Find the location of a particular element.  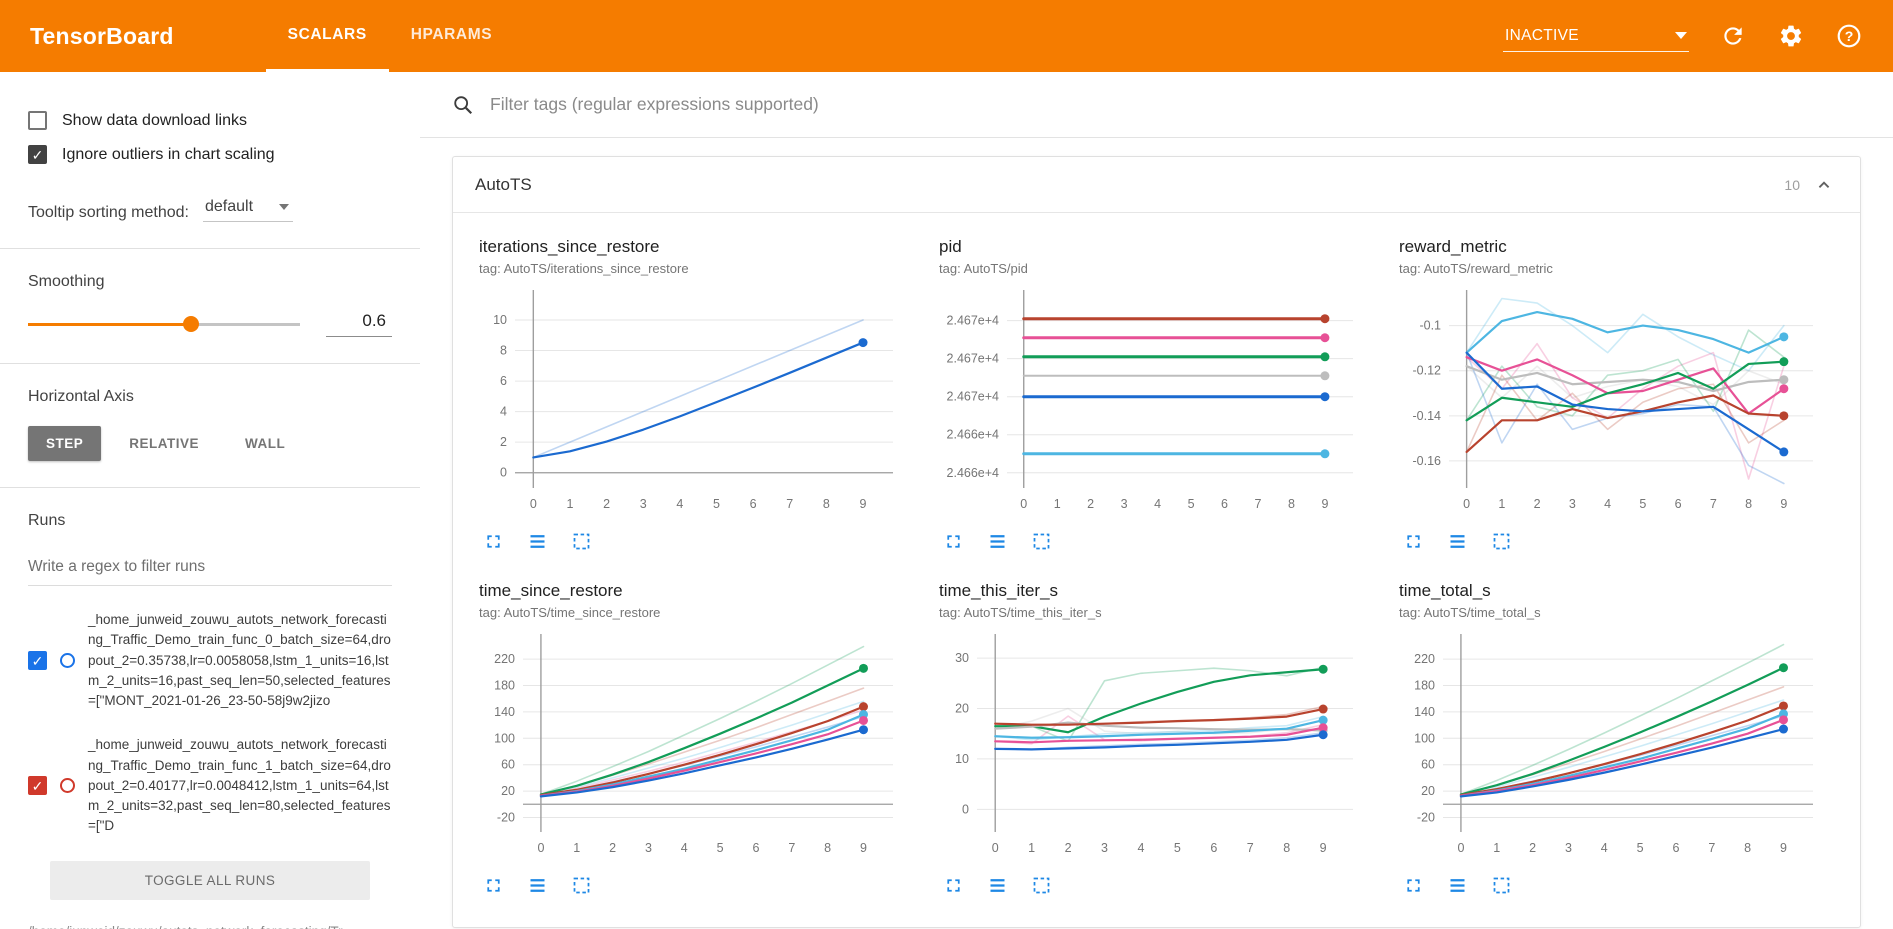

toggle-all-runs-button: TOGGLE ALL RUNS is located at coordinates (210, 880).